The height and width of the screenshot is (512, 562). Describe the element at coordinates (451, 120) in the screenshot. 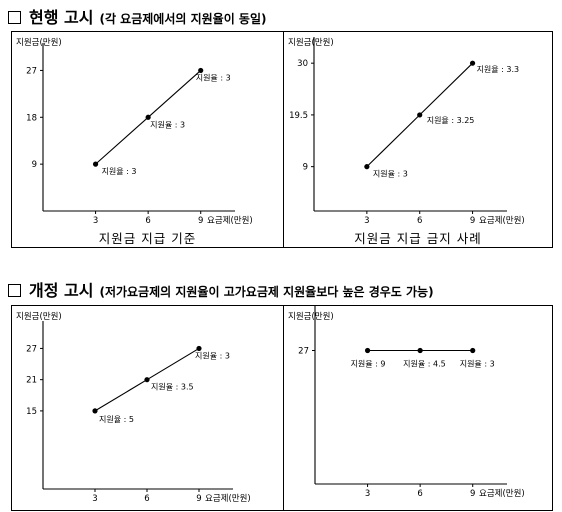

I see `data-label: 지원율 : 3.25` at that location.